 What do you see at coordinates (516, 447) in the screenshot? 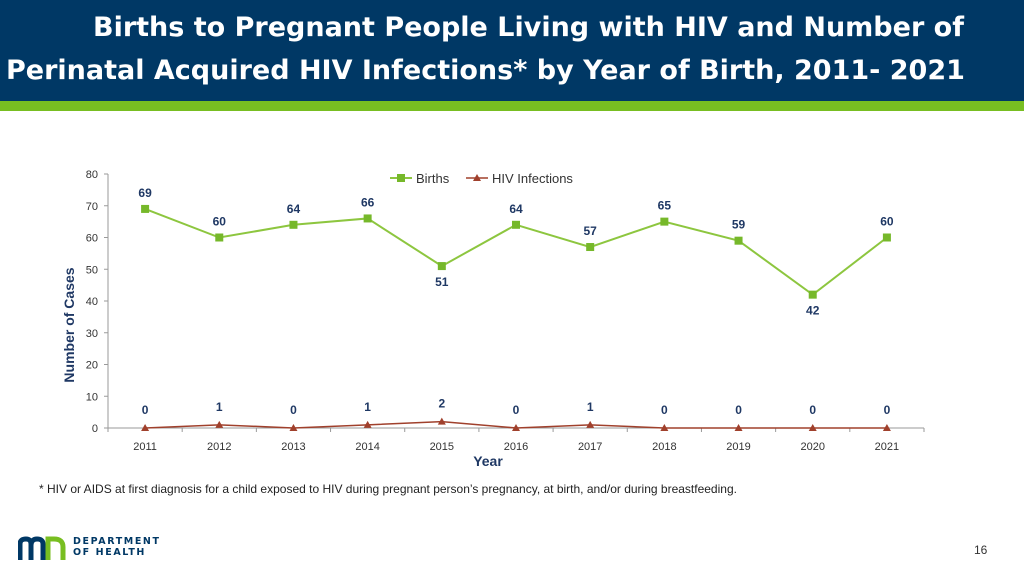
I see `x-tick-label: 2016` at bounding box center [516, 447].